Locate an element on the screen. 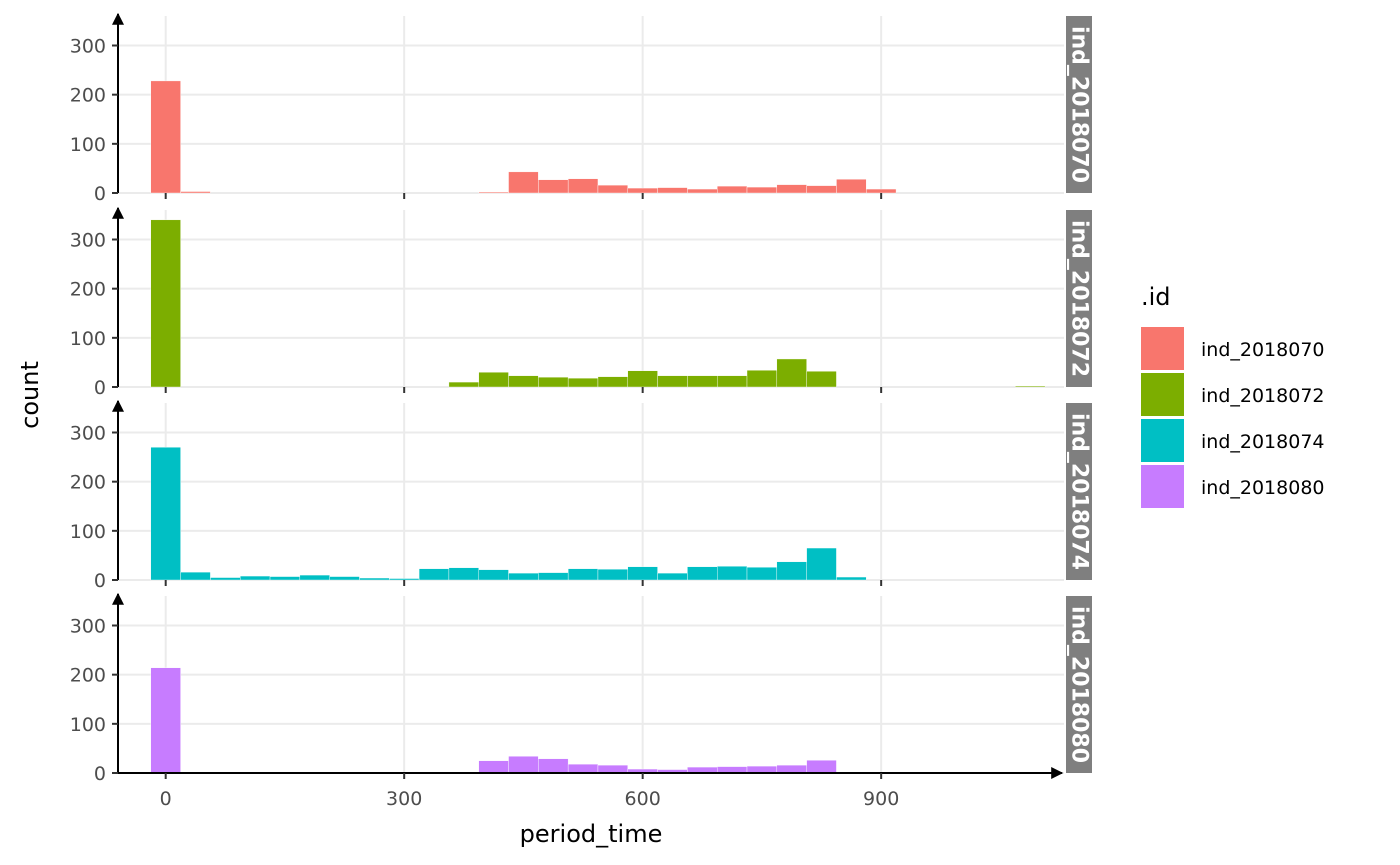  panel-2-y-tick-label-100: 100 is located at coordinates (88, 339).